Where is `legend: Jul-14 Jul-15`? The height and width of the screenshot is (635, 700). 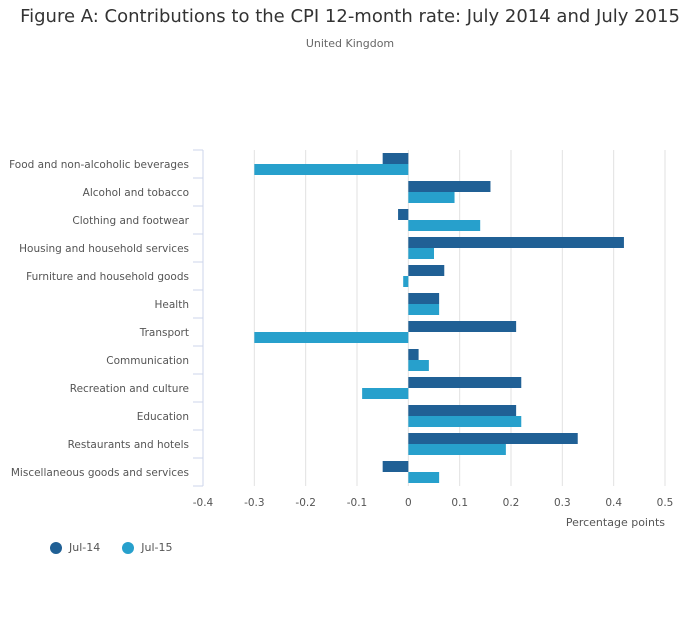 legend: Jul-14 Jul-15 is located at coordinates (122, 547).